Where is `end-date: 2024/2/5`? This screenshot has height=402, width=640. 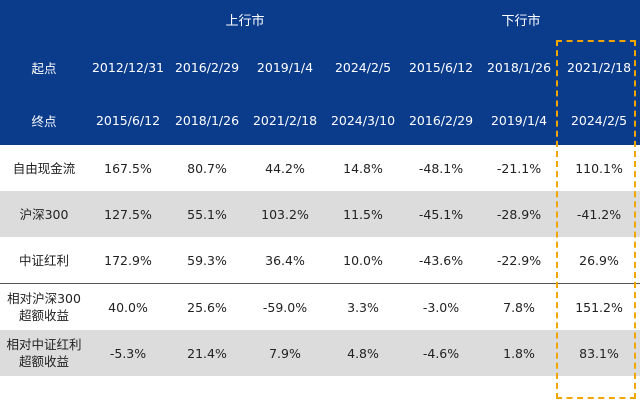 end-date: 2024/2/5 is located at coordinates (599, 120).